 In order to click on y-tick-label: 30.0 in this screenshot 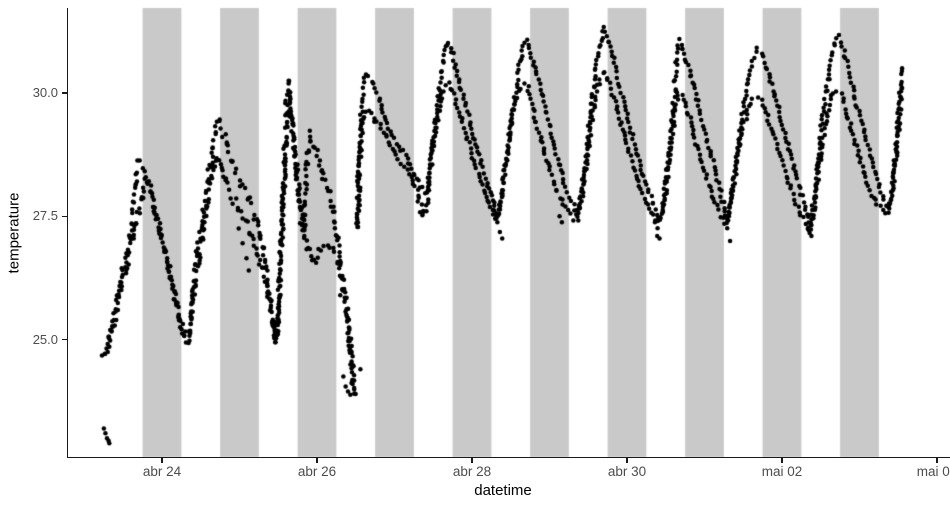, I will do `click(45, 92)`.